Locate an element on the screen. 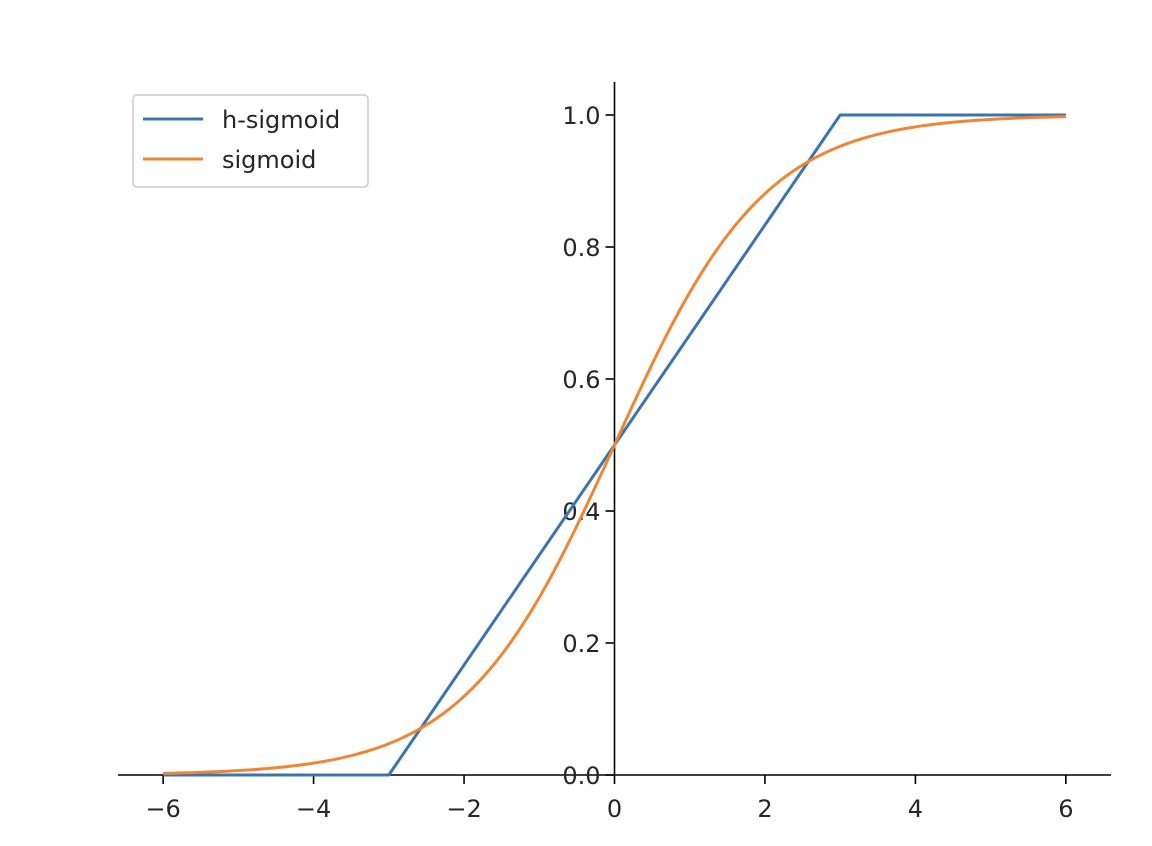 Image resolution: width=1152 pixels, height=846 pixels. y-tick-label: 1.0 is located at coordinates (581, 116).